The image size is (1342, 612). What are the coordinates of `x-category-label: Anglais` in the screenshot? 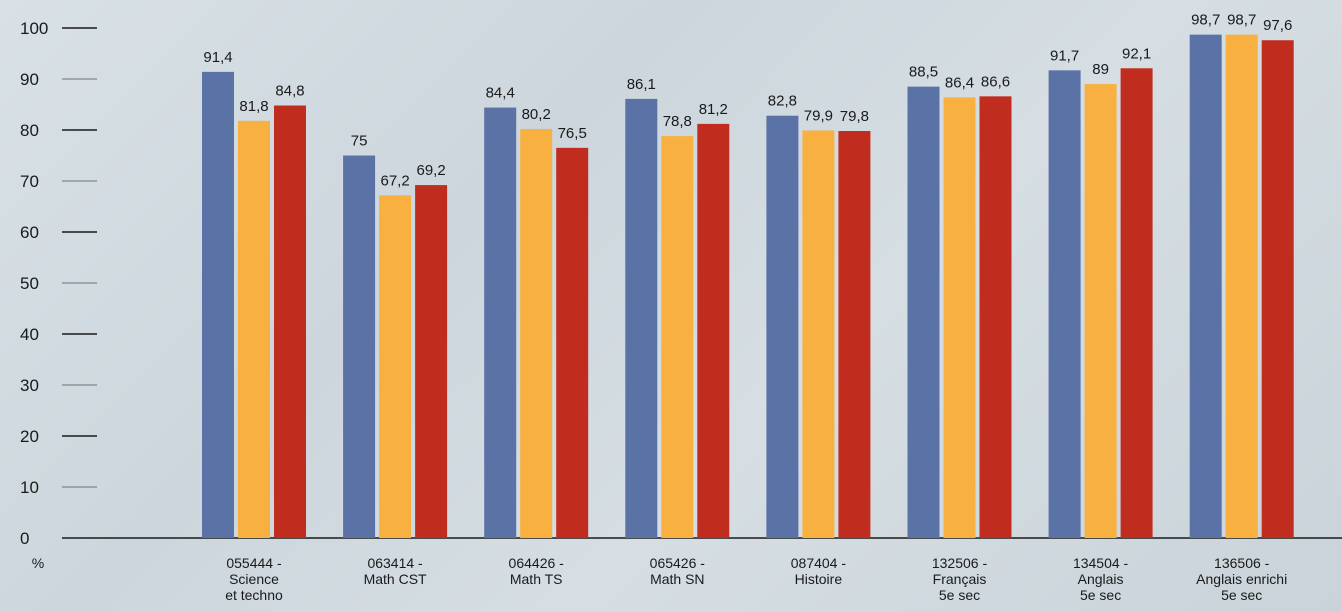 It's located at (1101, 579).